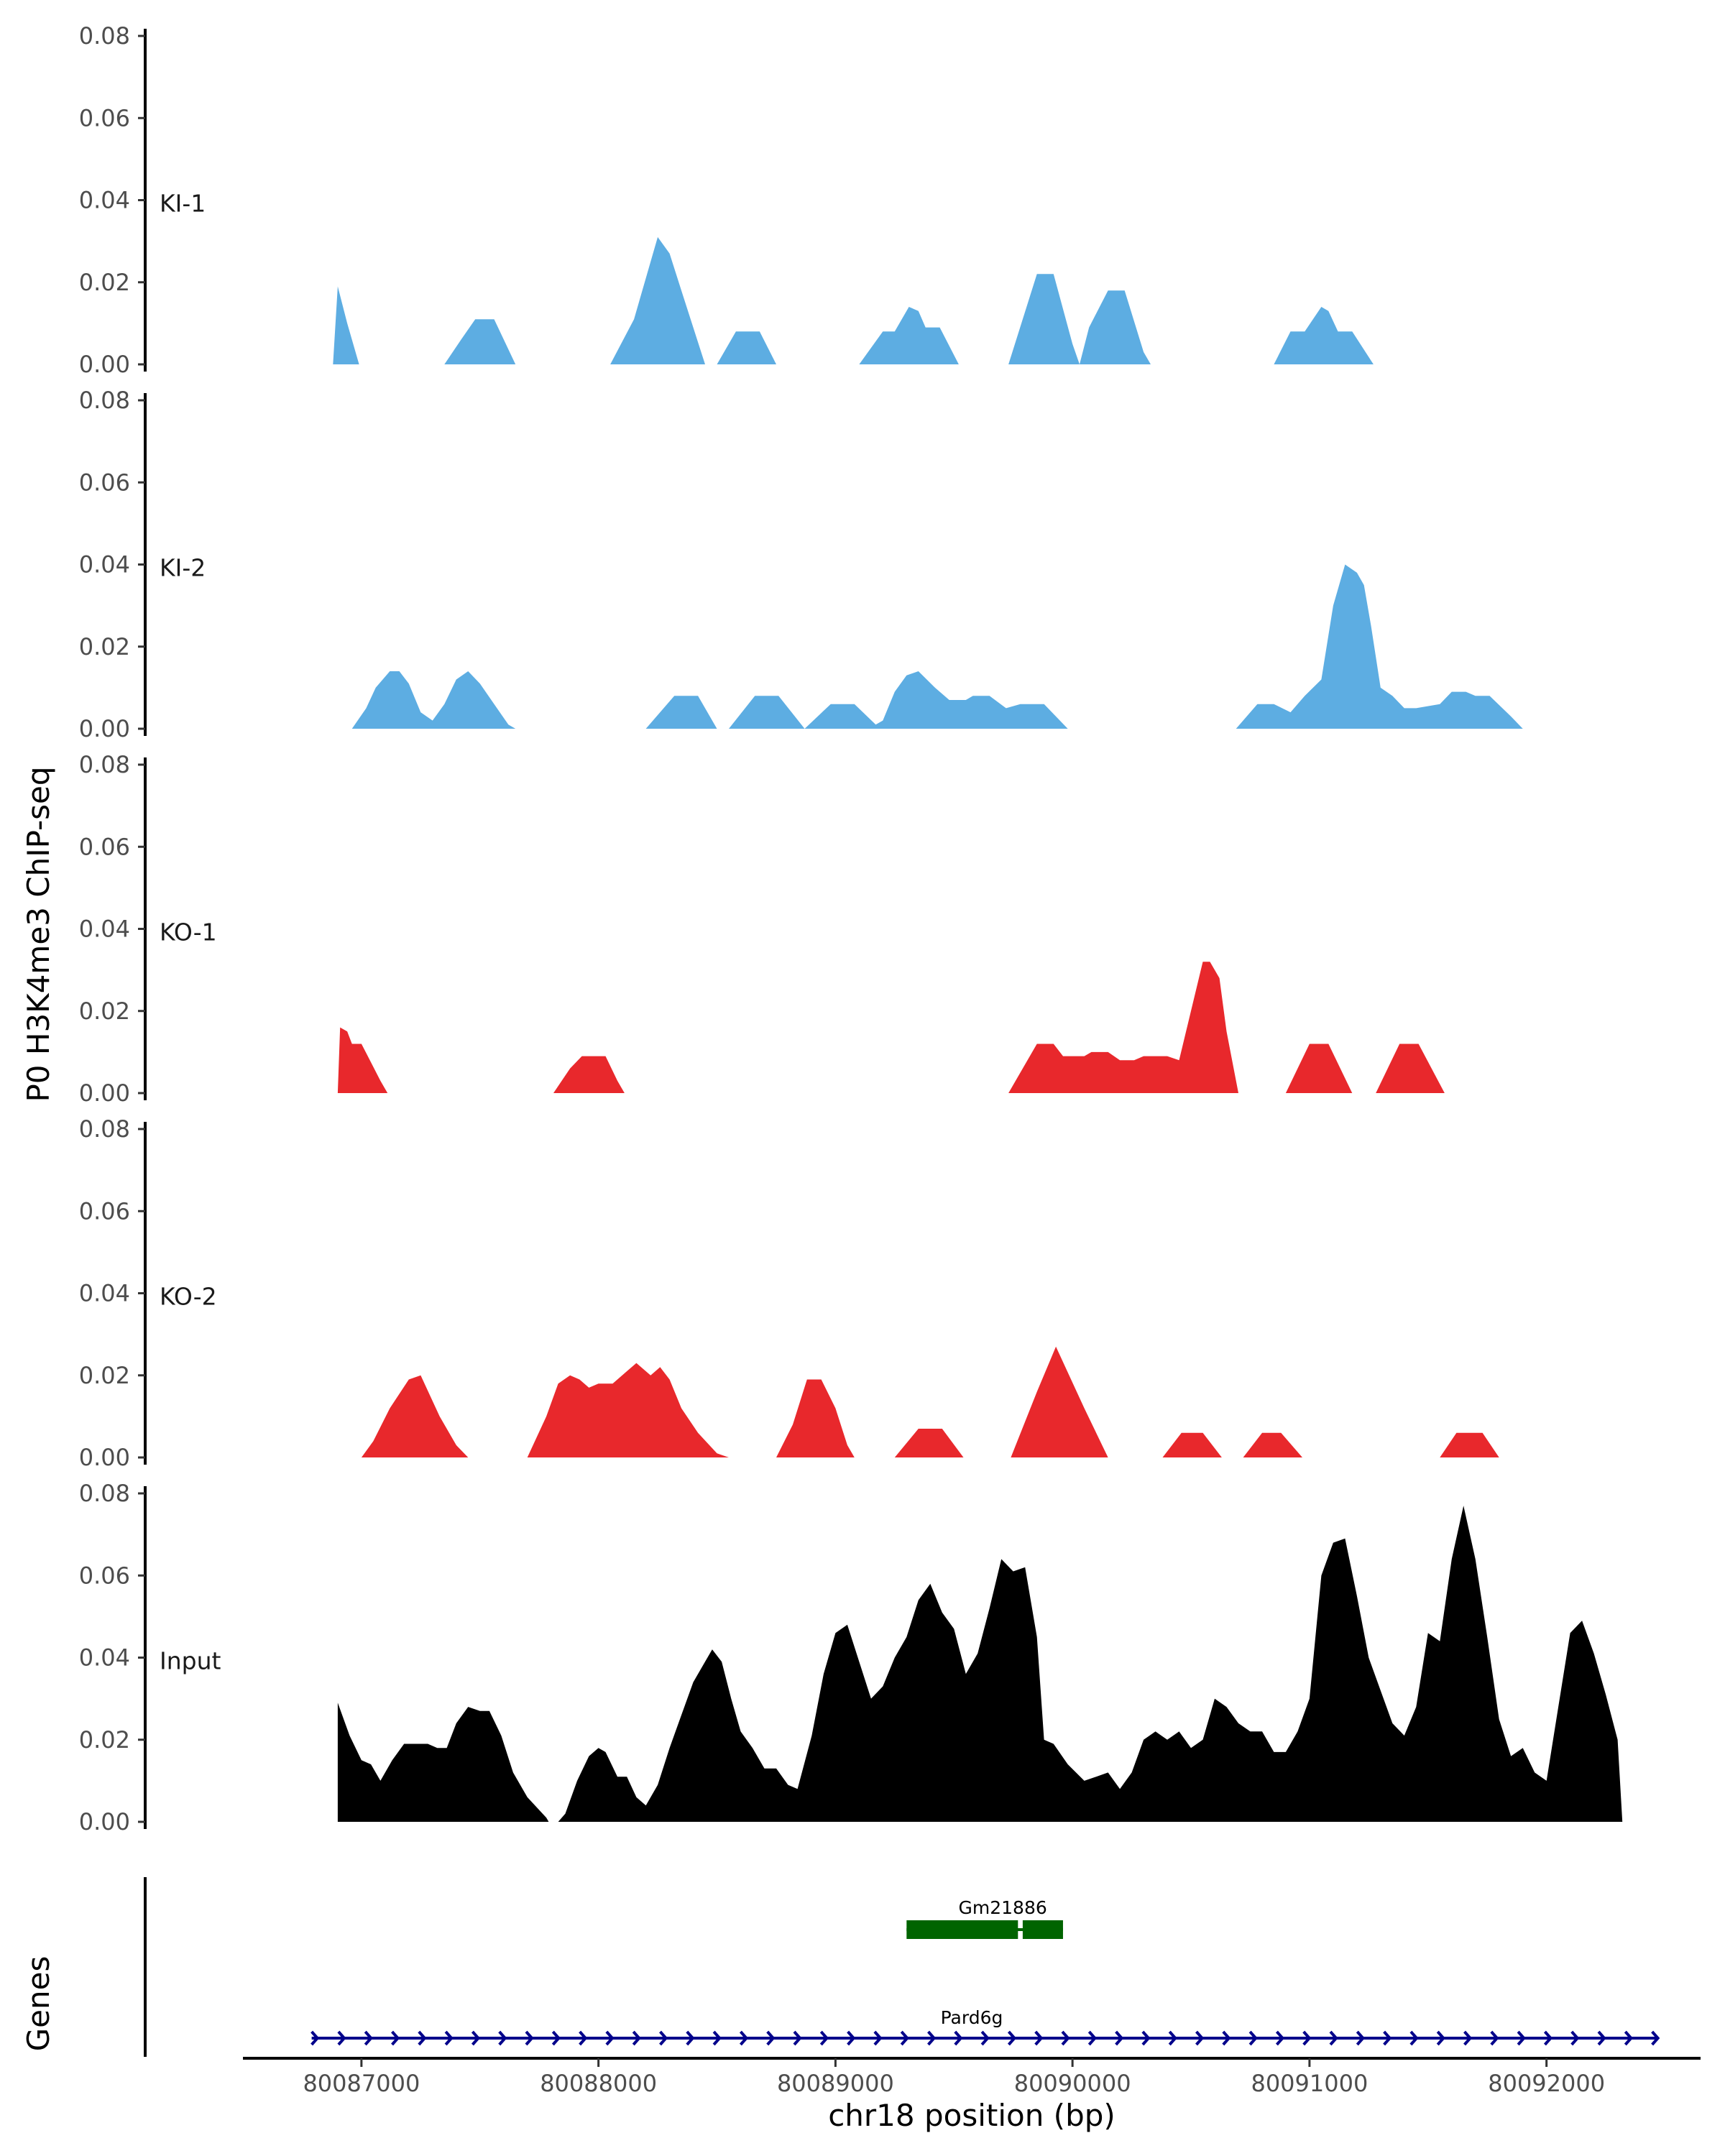 The width and height of the screenshot is (1725, 2156). What do you see at coordinates (902, 1967) in the screenshot?
I see `genes-layer: Gm21886 Pard6g` at bounding box center [902, 1967].